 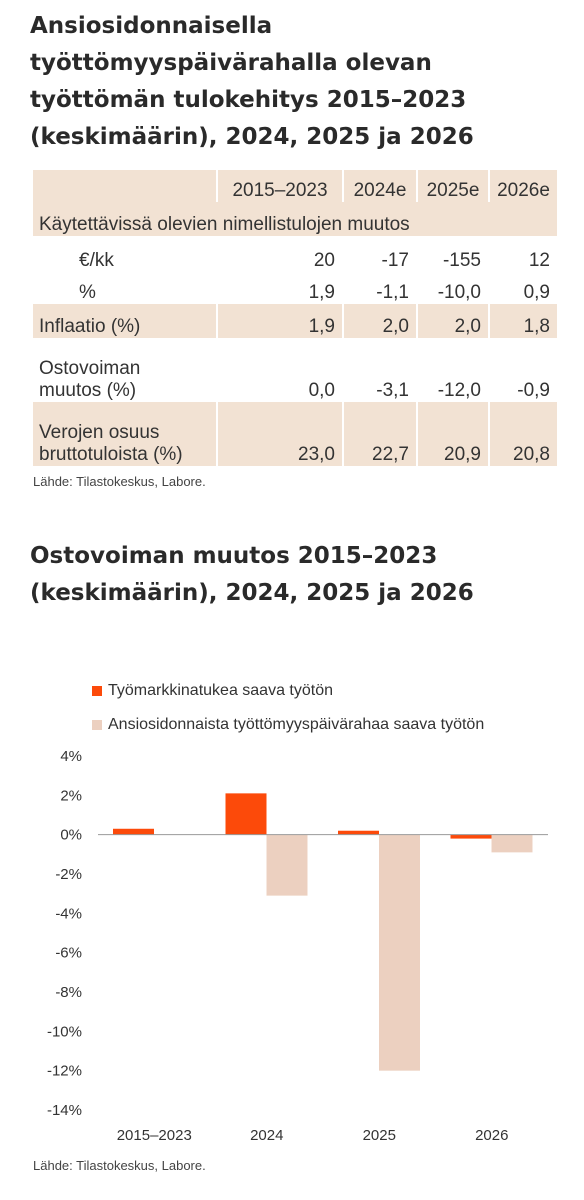 I want to click on y-tick-label: -14%, so click(x=64, y=1110).